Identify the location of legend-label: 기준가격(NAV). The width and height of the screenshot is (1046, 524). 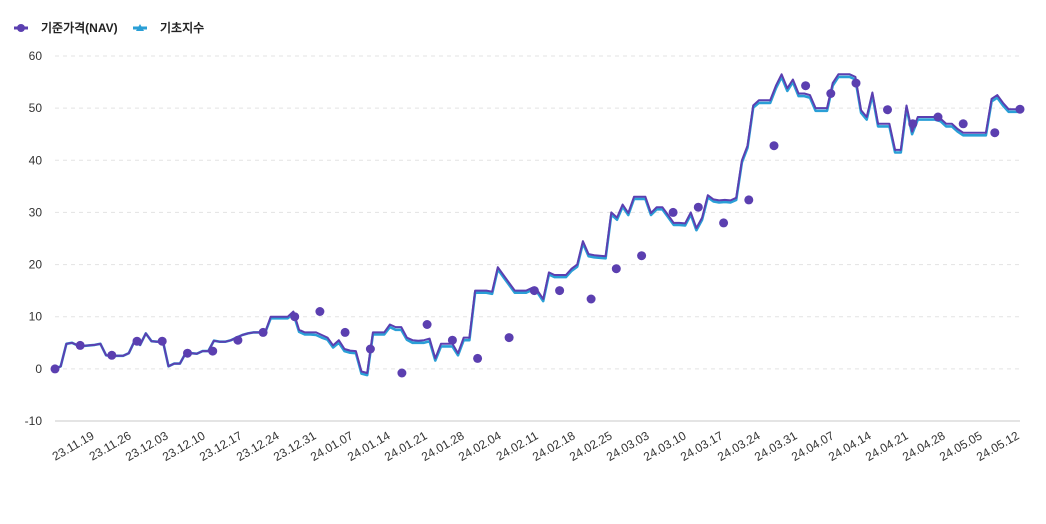
(79, 27).